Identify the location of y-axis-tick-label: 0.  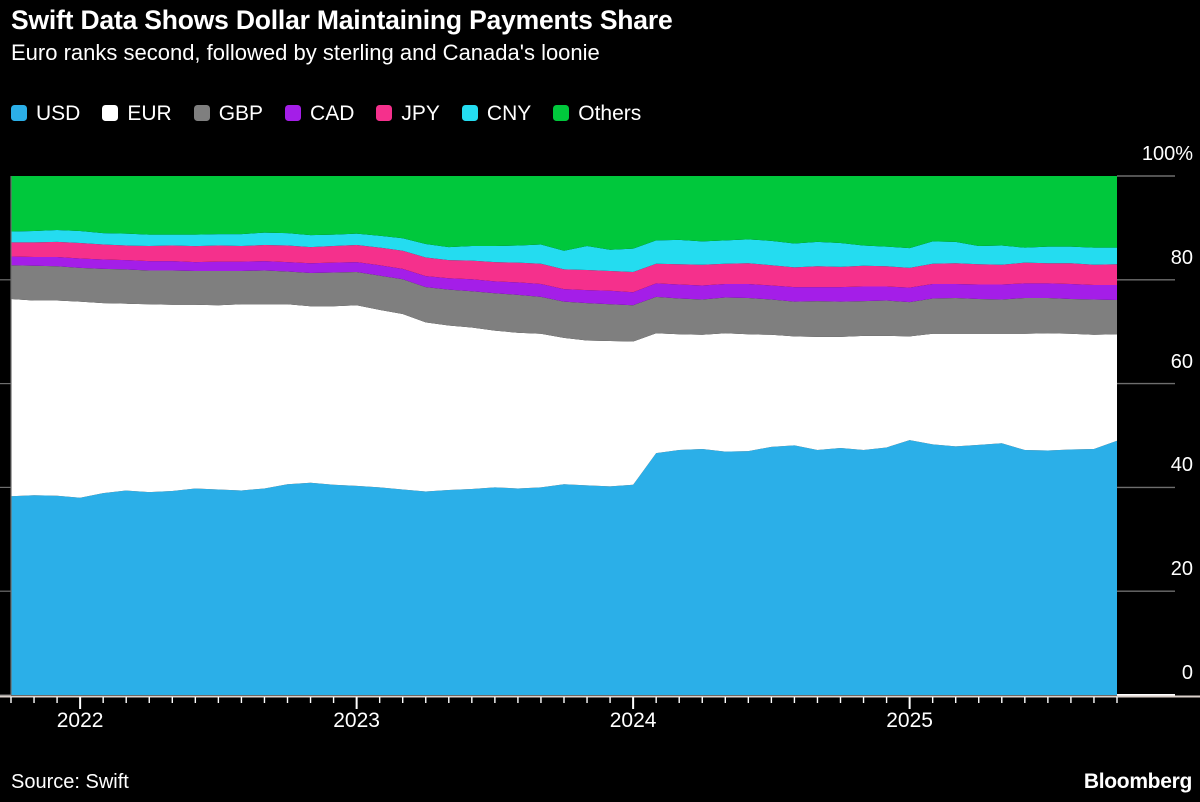
(1187, 673).